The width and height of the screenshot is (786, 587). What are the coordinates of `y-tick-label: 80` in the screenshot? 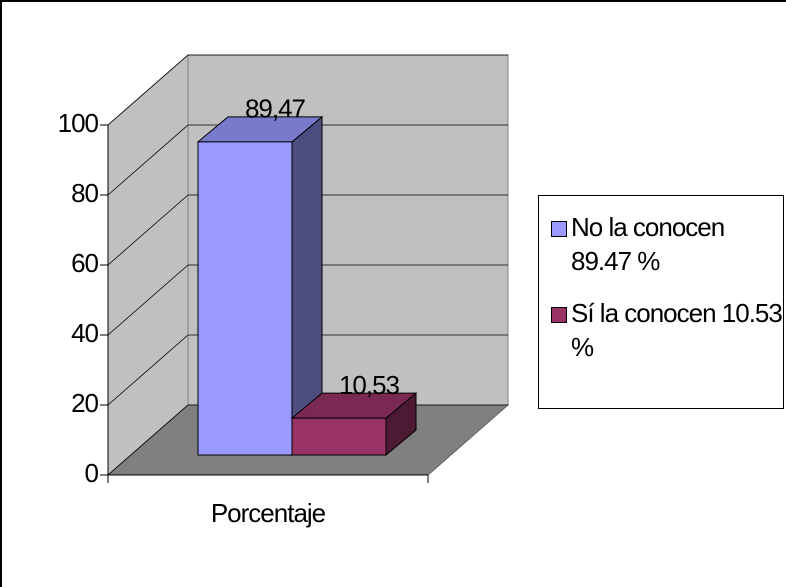 It's located at (84, 193).